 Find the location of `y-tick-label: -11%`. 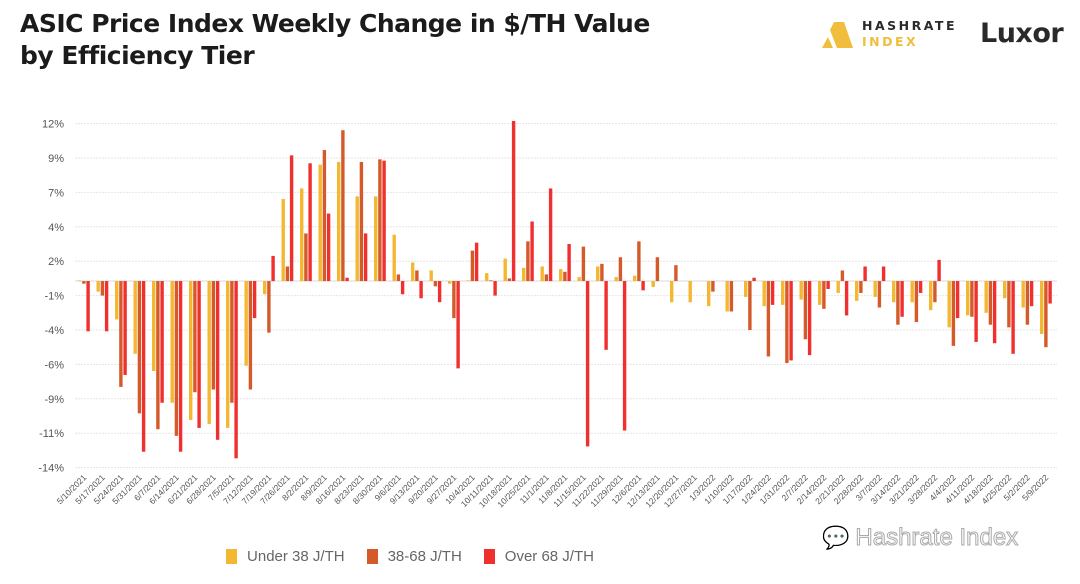

y-tick-label: -11% is located at coordinates (51, 434).